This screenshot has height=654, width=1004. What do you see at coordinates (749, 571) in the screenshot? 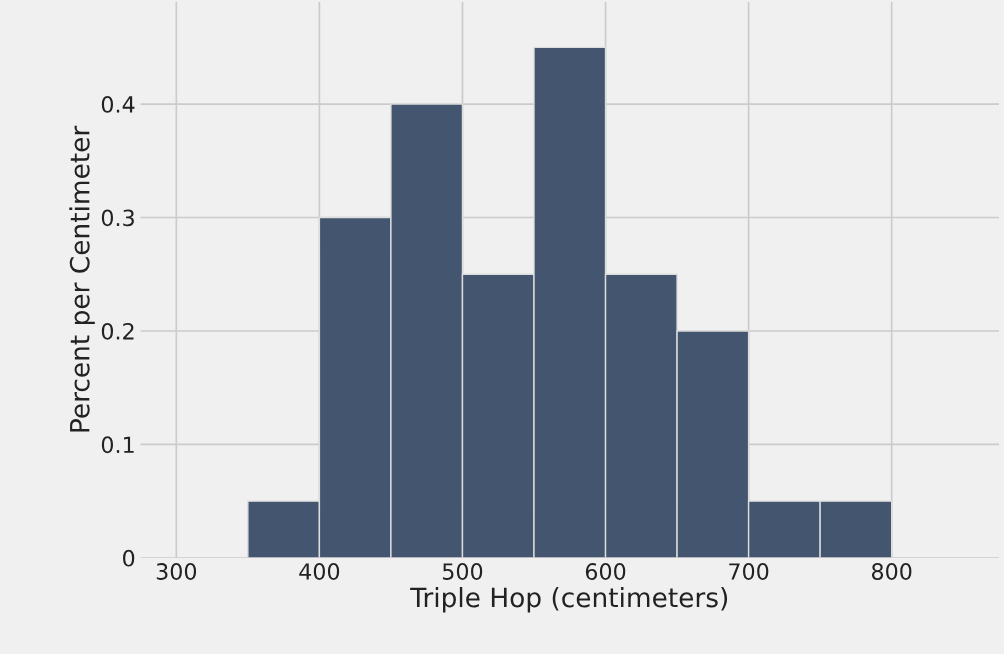
I see `x-tick-label: 700` at bounding box center [749, 571].